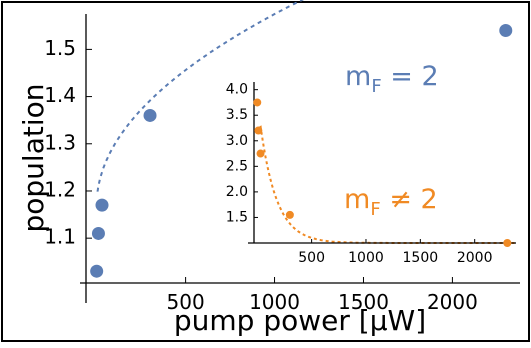 The height and width of the screenshot is (348, 531). I want to click on series-label-mfne2: mF ≠ 2, so click(391, 202).